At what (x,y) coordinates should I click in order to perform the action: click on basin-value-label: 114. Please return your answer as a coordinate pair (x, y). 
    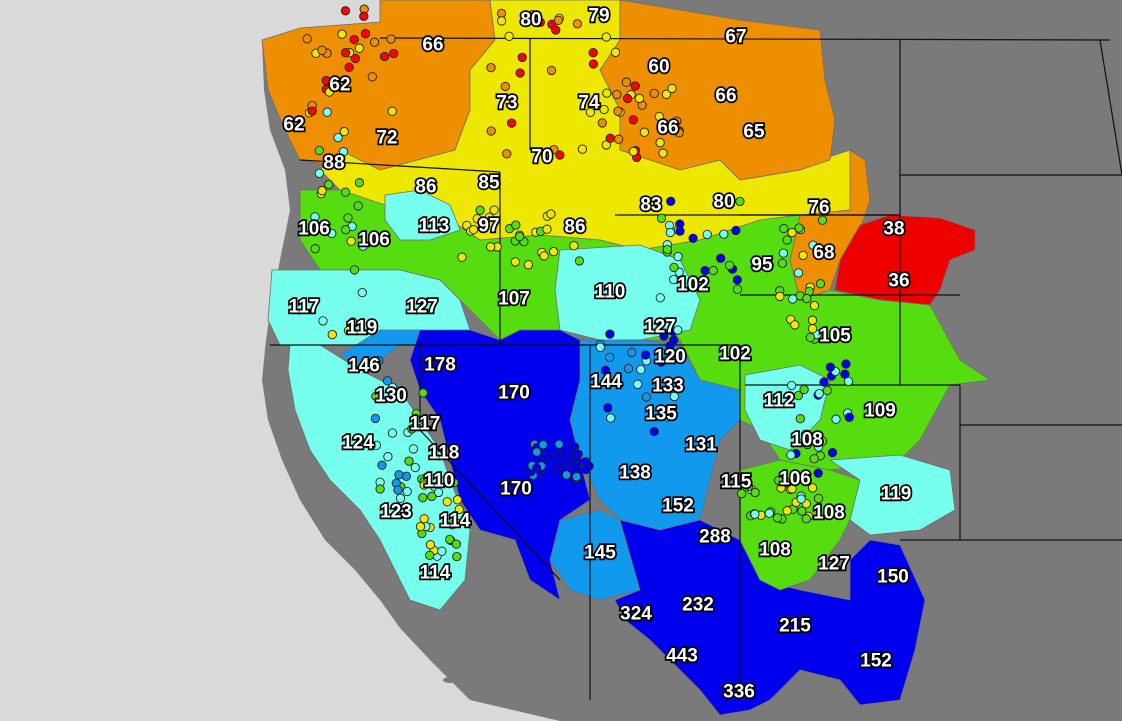
    Looking at the image, I should click on (455, 521).